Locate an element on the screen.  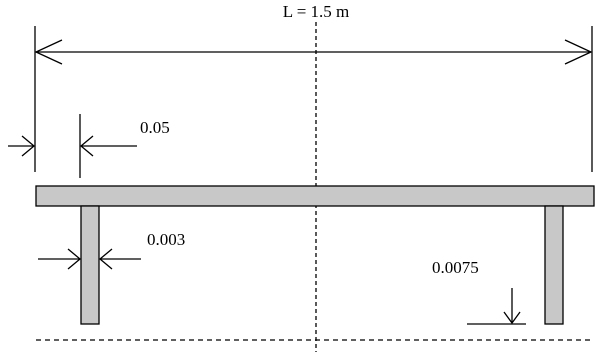
thickness-label: 0.003 is located at coordinates (166, 239).